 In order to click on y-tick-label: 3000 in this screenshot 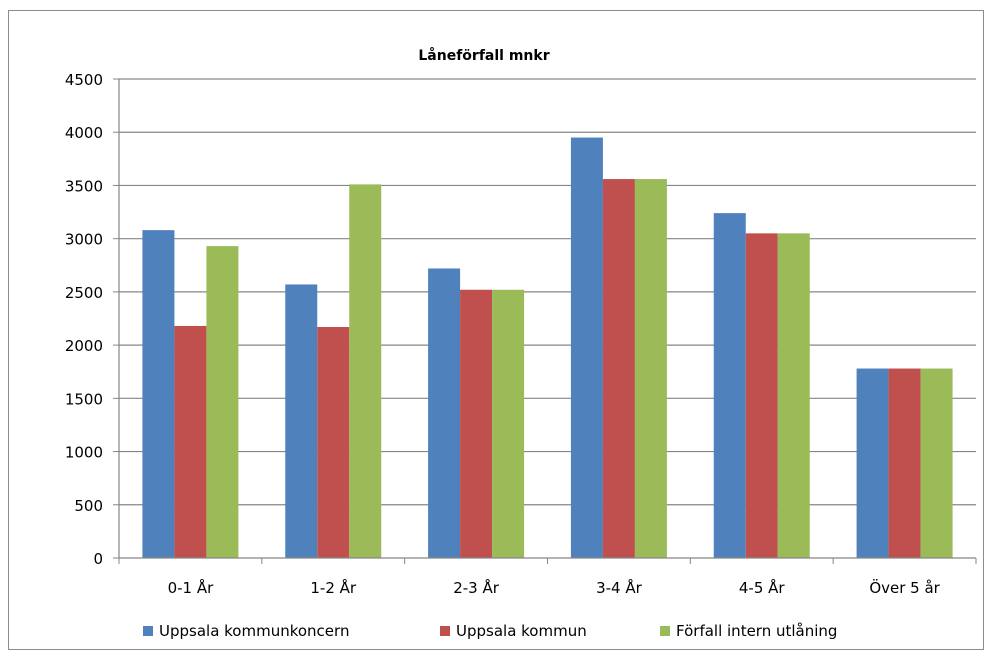, I will do `click(84, 240)`.